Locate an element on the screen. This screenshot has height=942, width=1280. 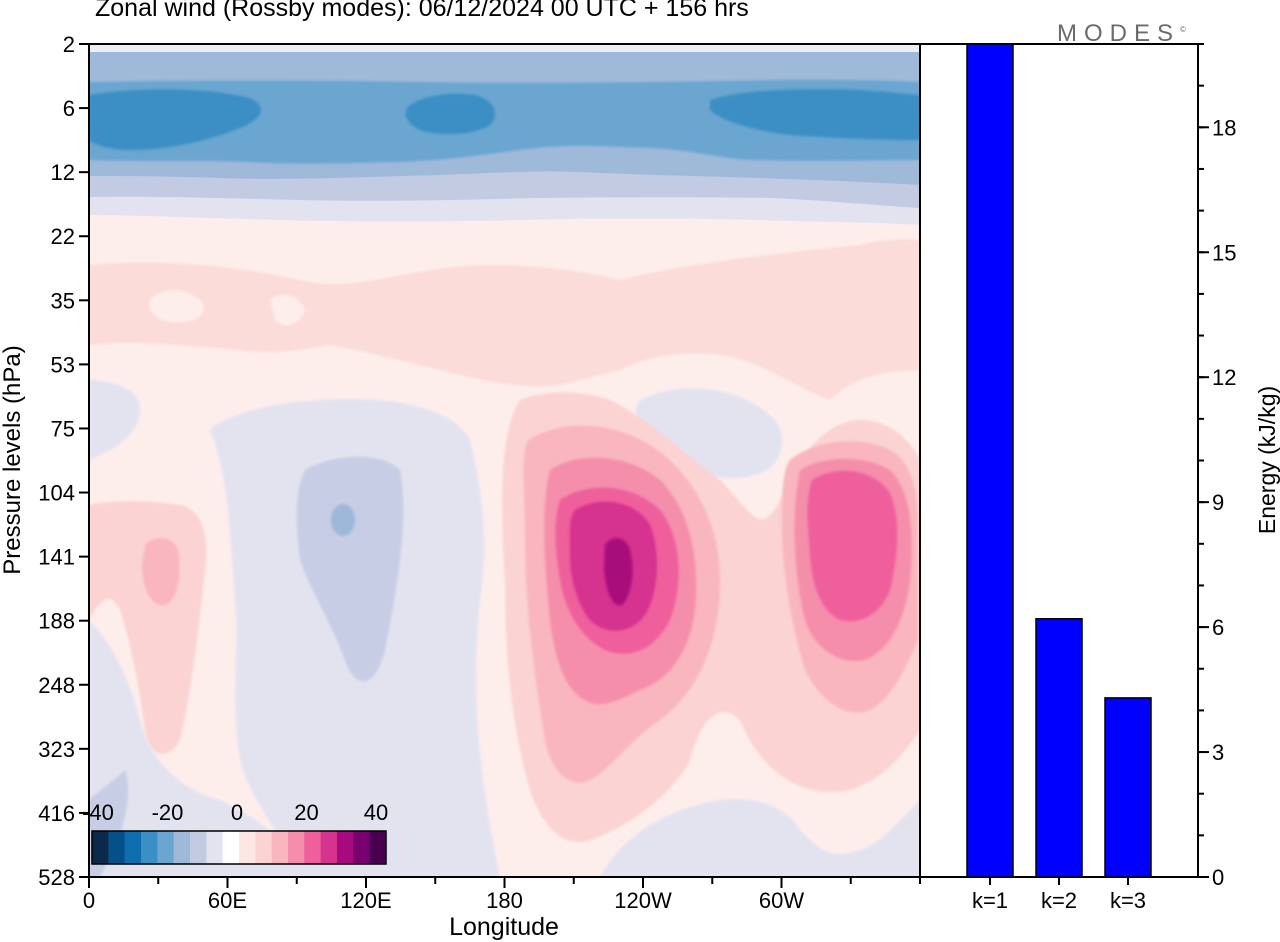
pressure-tick-label: 104 is located at coordinates (56, 493).